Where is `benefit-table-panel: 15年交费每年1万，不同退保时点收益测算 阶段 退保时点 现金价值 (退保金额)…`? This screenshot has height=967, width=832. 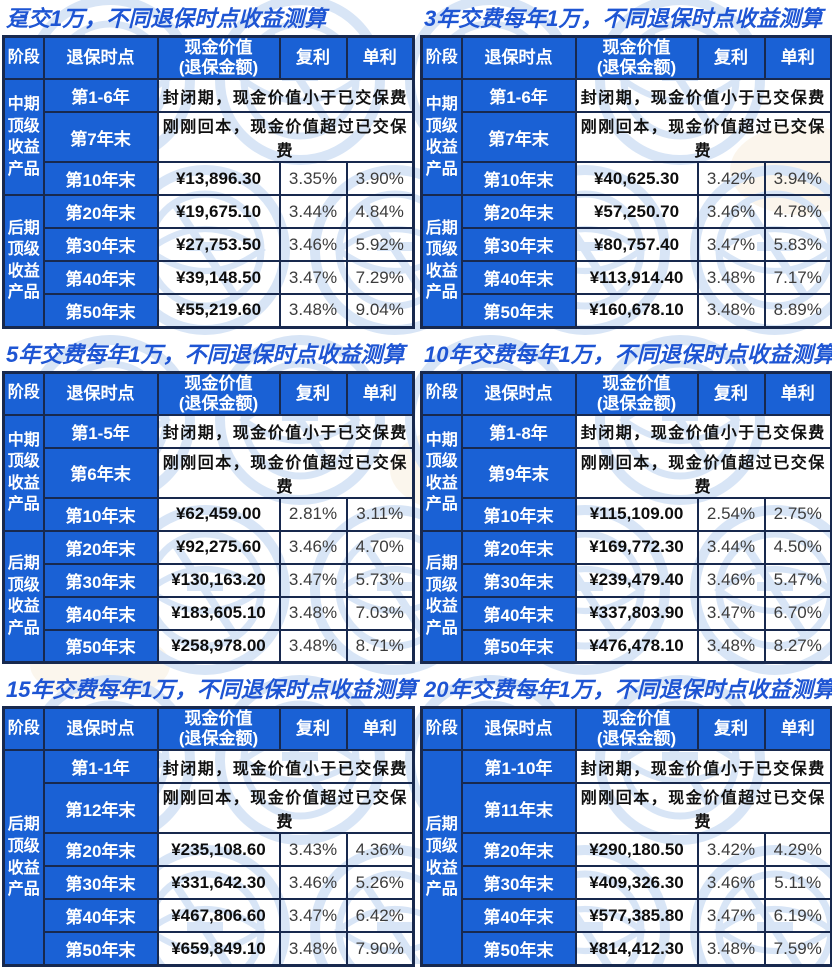 benefit-table-panel: 15年交费每年1万，不同退保时点收益测算 阶段 退保时点 现金价值 (退保金额)… is located at coordinates (209, 822).